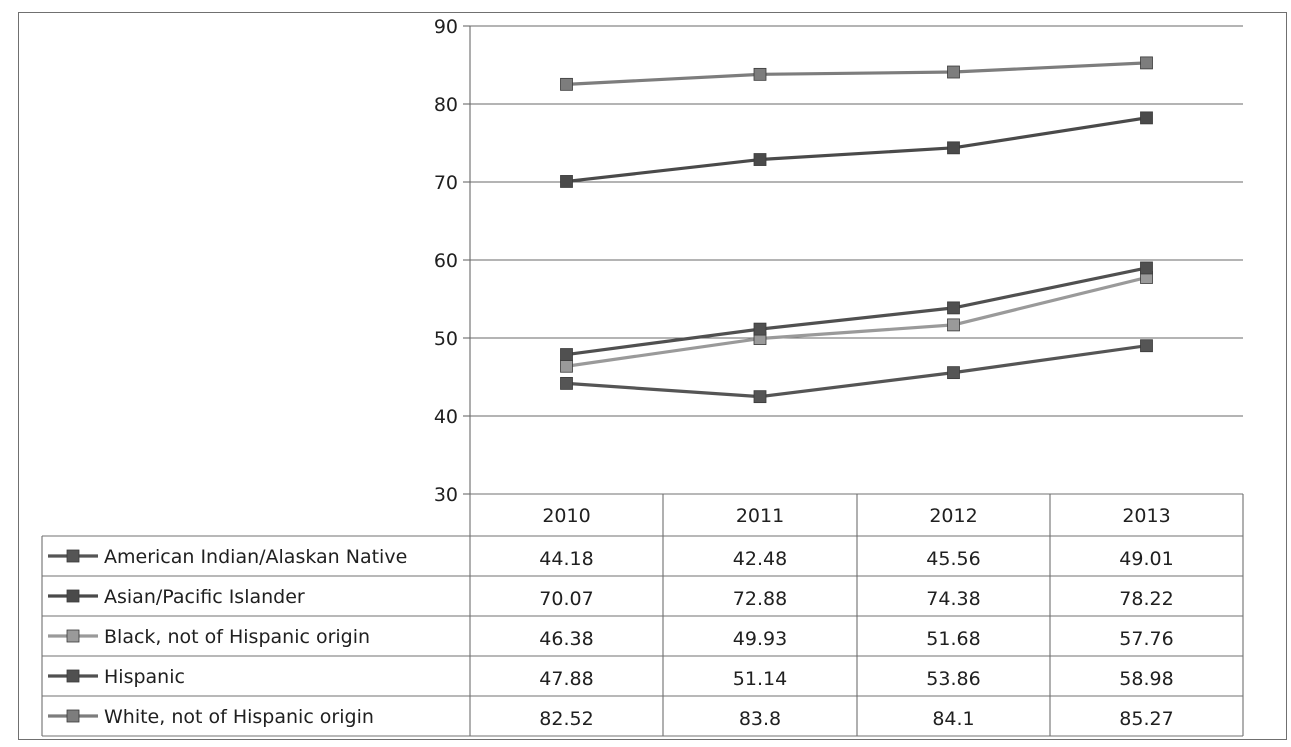  What do you see at coordinates (566, 559) in the screenshot?
I see `data-label: 44.18` at bounding box center [566, 559].